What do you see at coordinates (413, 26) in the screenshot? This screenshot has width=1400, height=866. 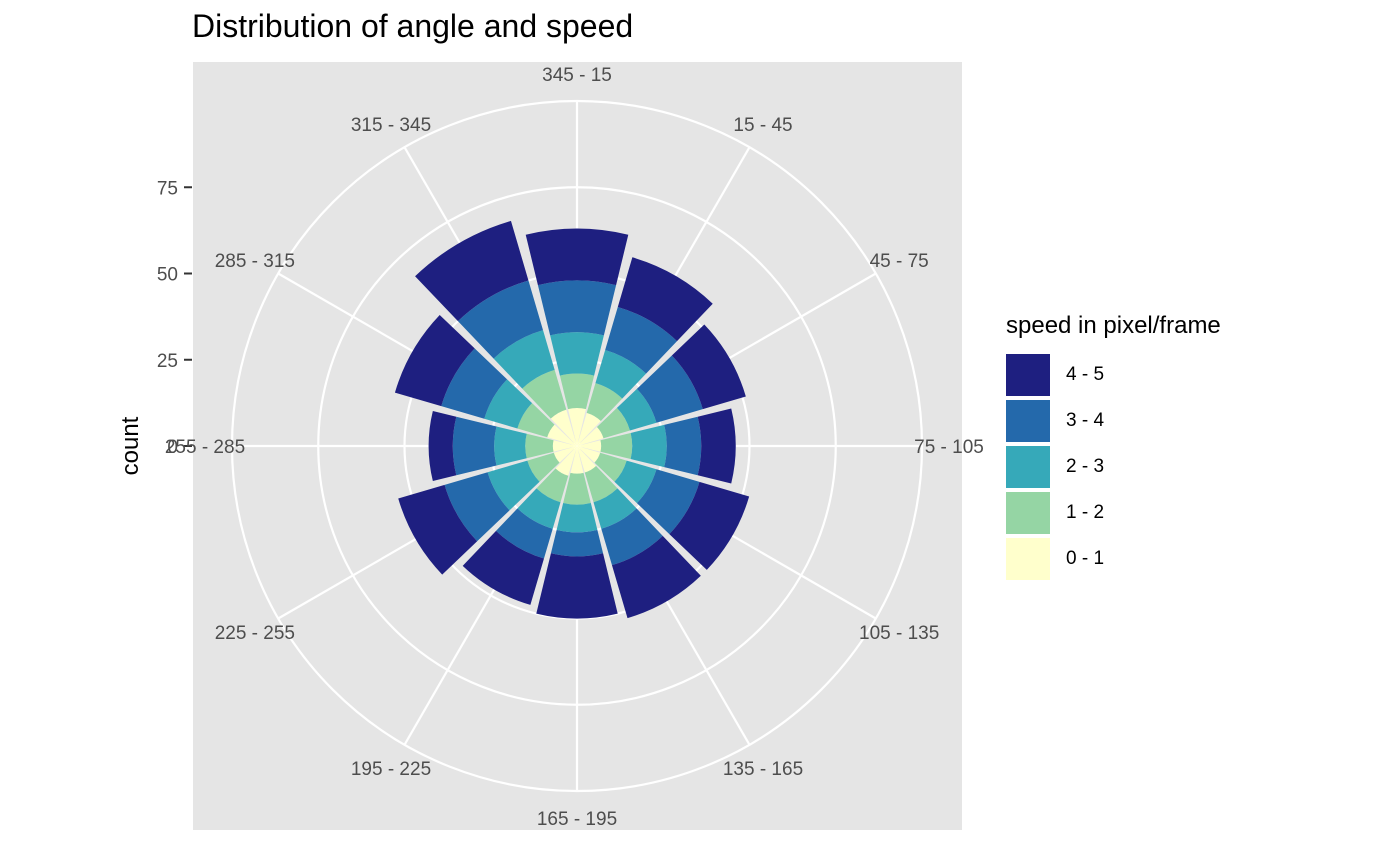 I see `chart-title: Distribution of angle and speed` at bounding box center [413, 26].